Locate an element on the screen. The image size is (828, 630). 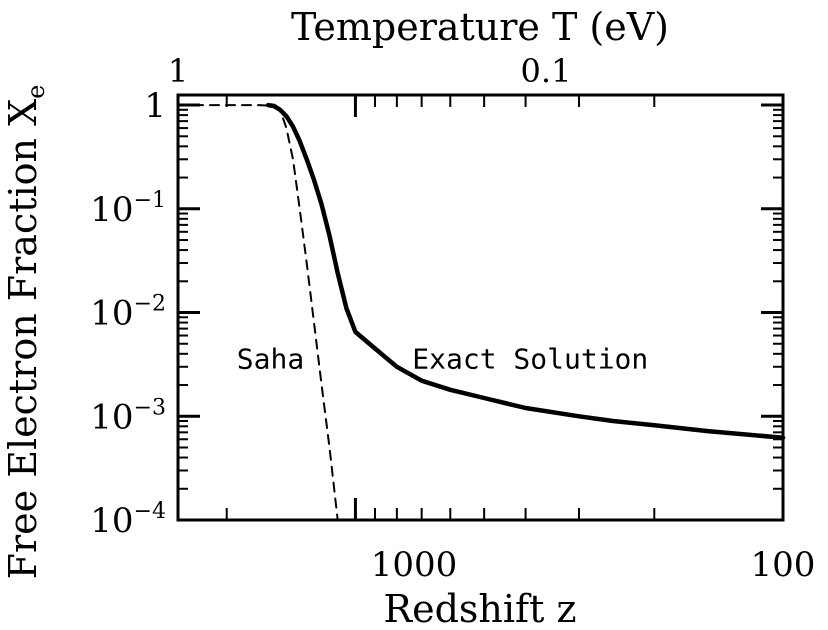
svg-text: Free Electron Fraction Xe is located at coordinates (25, 332).